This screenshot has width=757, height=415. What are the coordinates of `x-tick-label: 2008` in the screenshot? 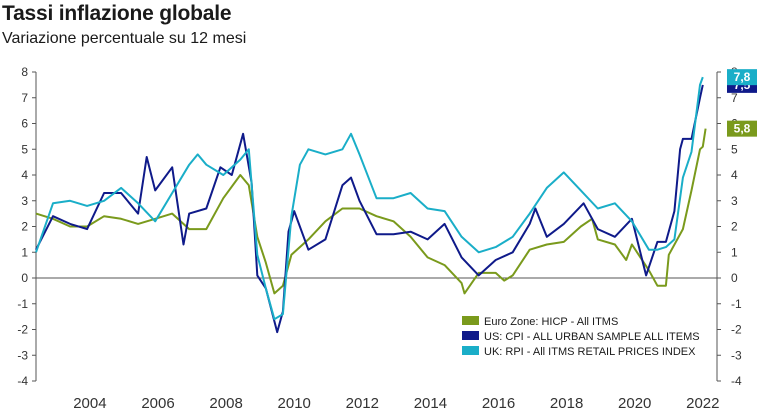 It's located at (225, 403).